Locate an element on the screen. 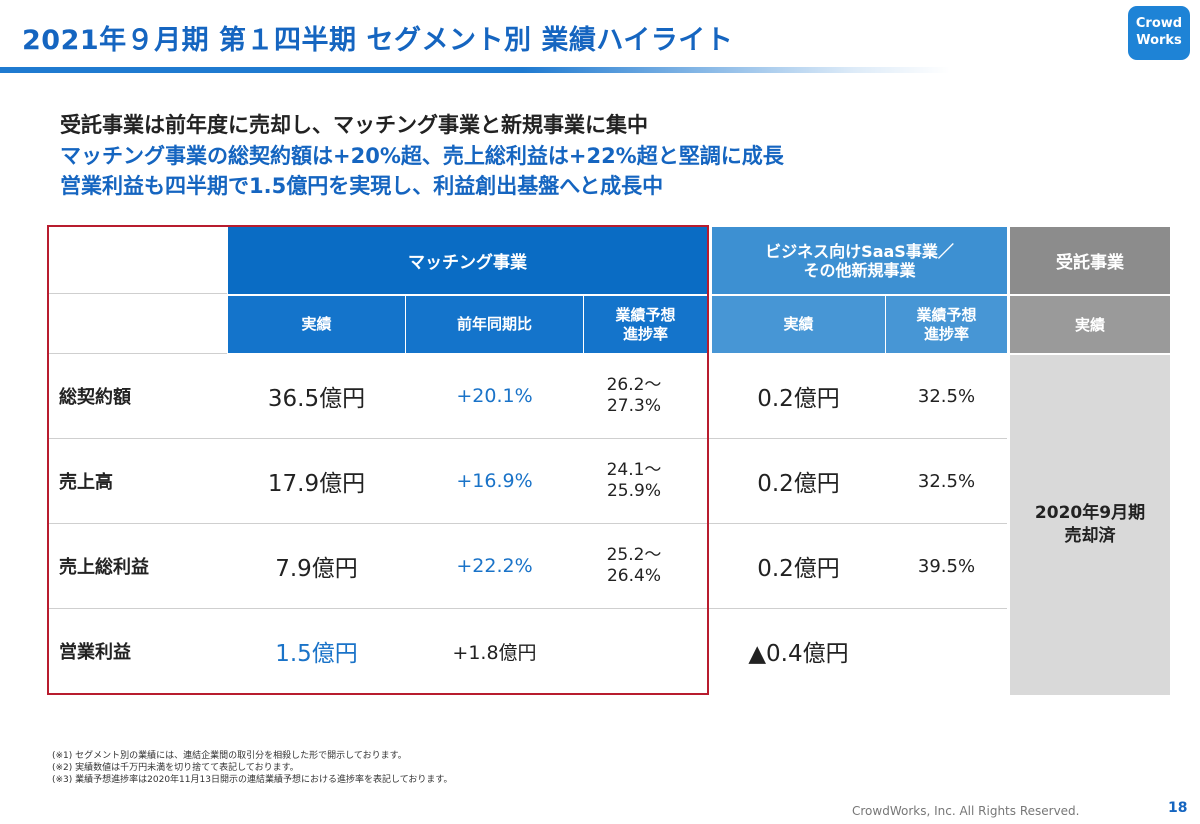 This screenshot has height=824, width=1200. matching-yoy-value: +16.9% is located at coordinates (494, 481).